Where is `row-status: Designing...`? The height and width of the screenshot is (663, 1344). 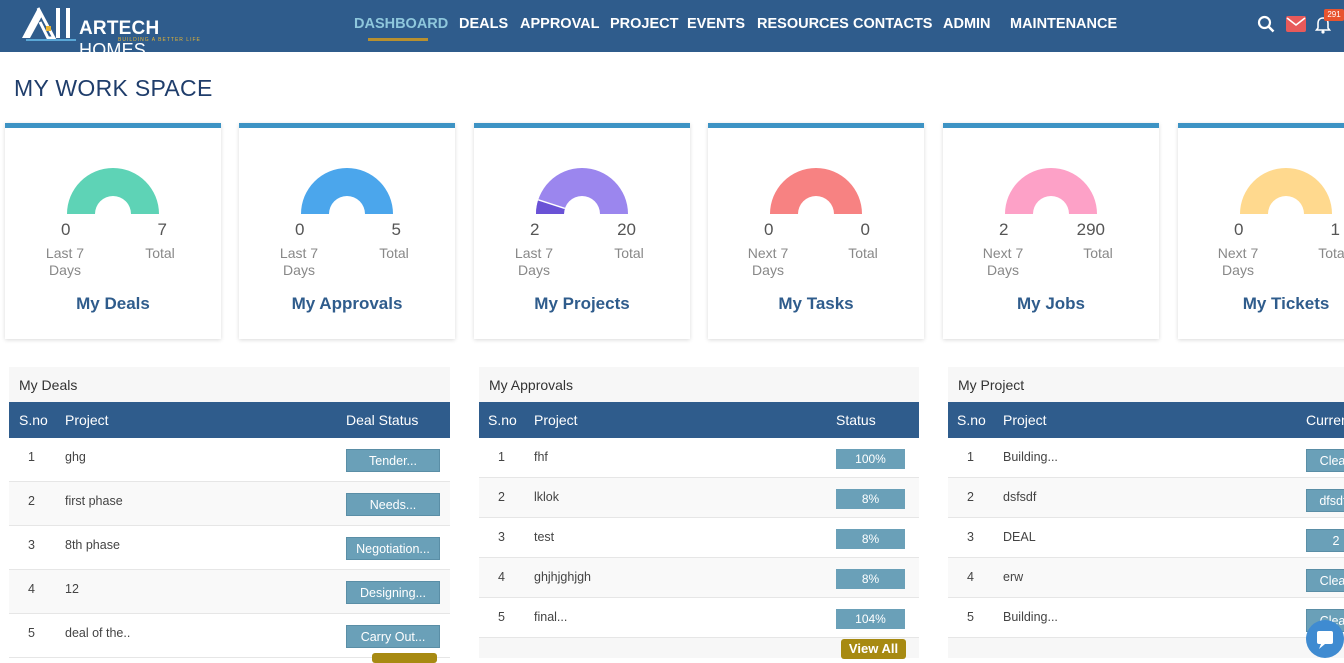 row-status: Designing... is located at coordinates (393, 592).